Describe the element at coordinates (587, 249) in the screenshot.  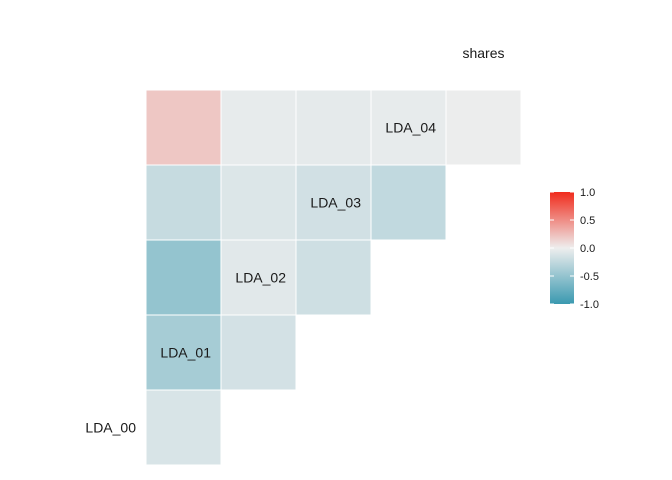
I see `legend-tick-label: 0.0` at that location.